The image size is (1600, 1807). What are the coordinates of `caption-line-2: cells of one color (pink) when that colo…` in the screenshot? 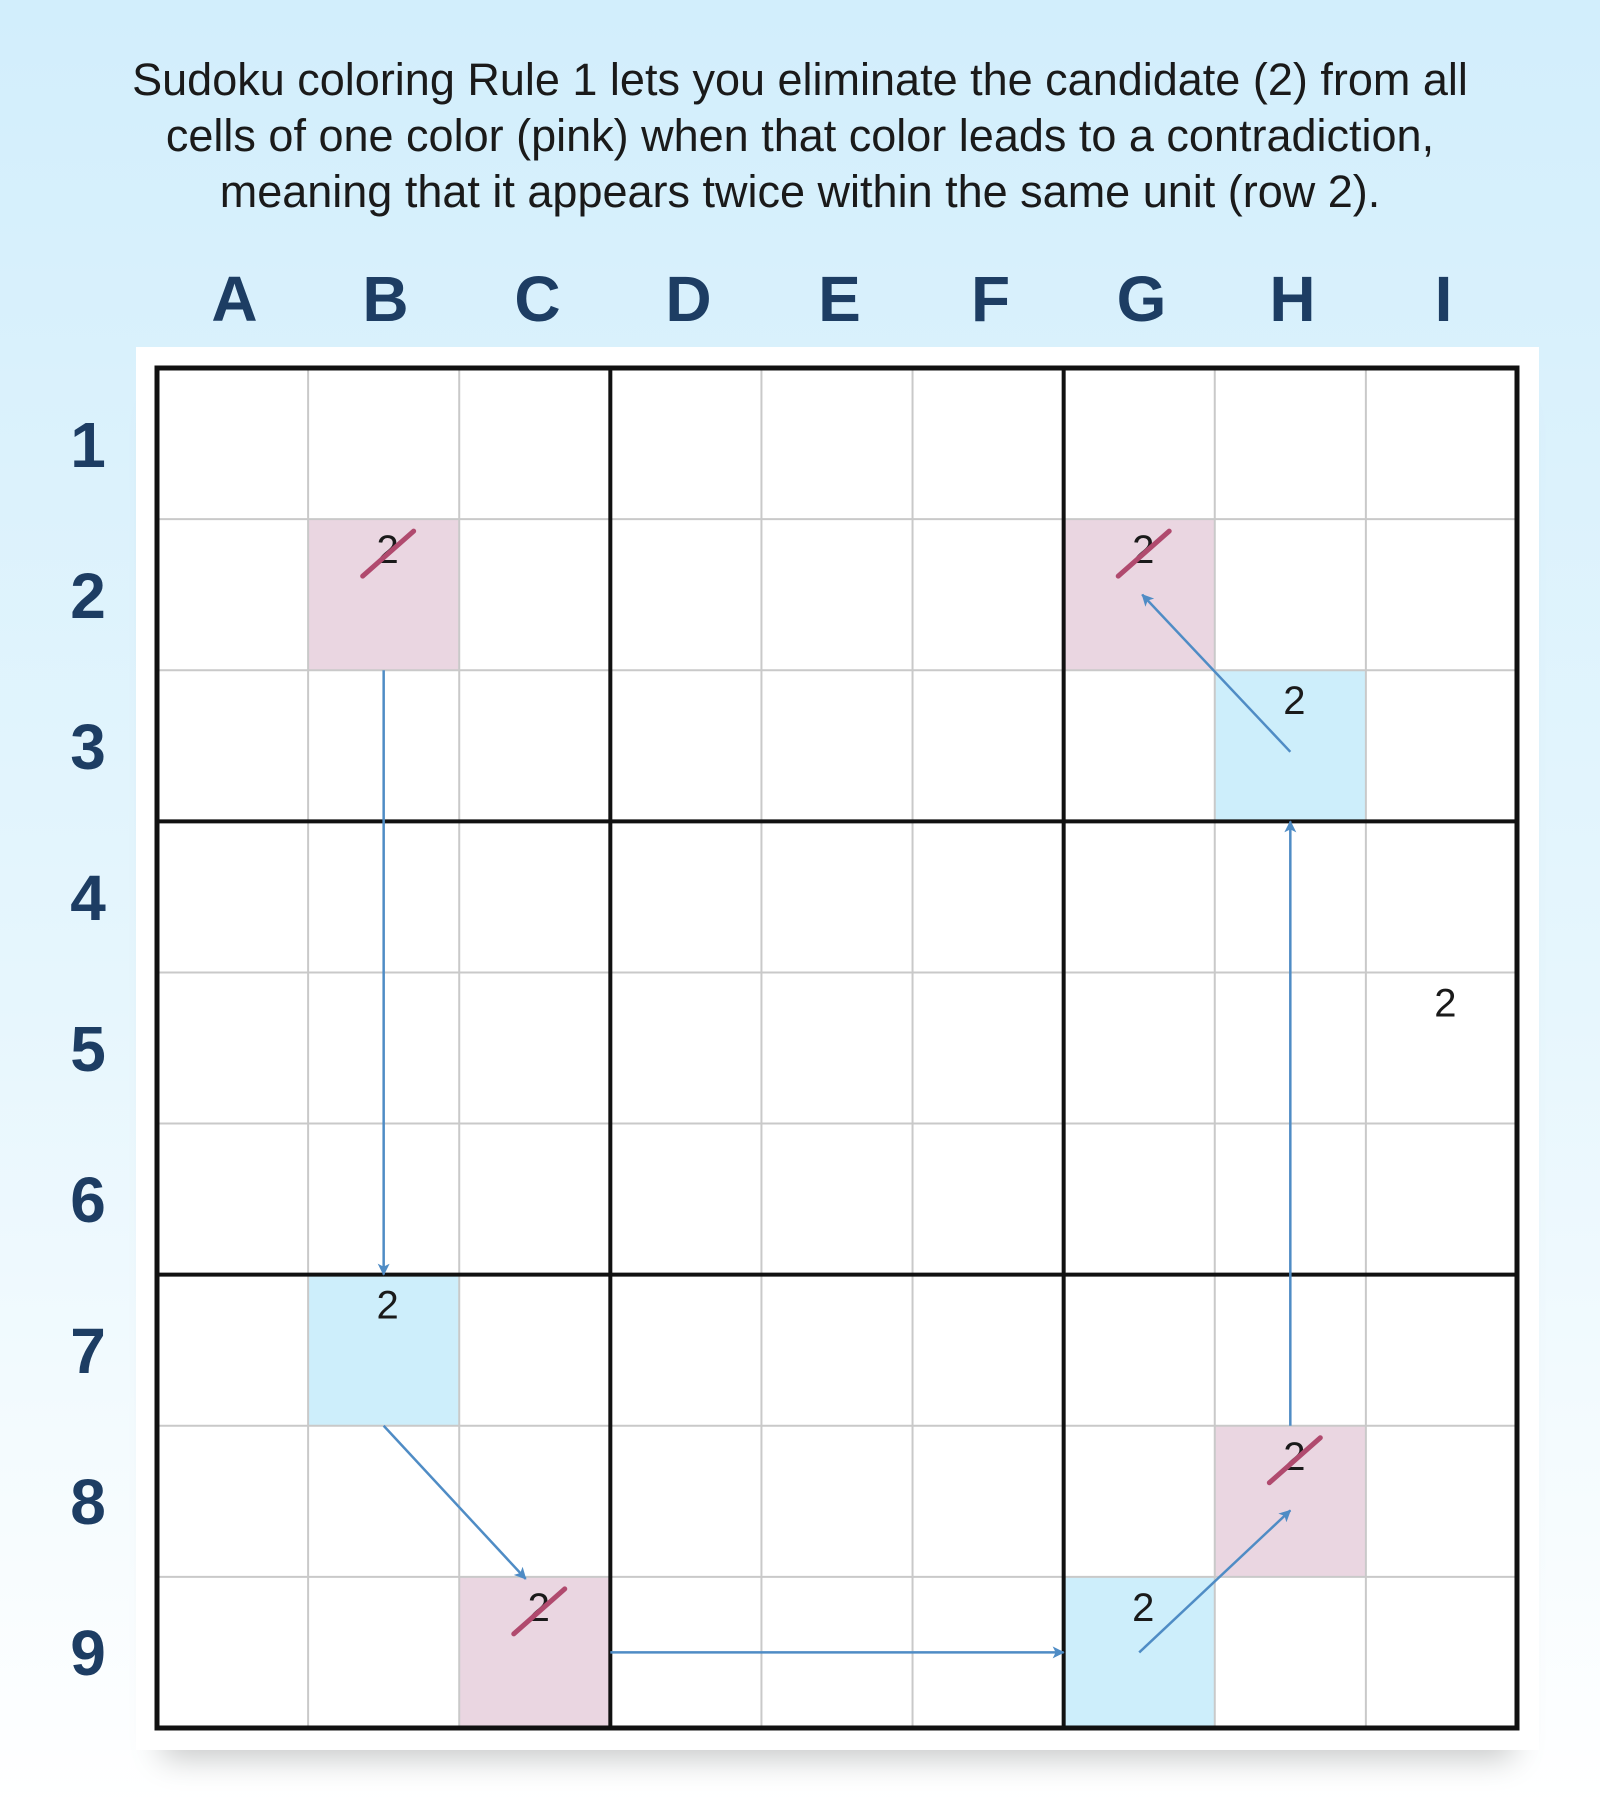 It's located at (800, 135).